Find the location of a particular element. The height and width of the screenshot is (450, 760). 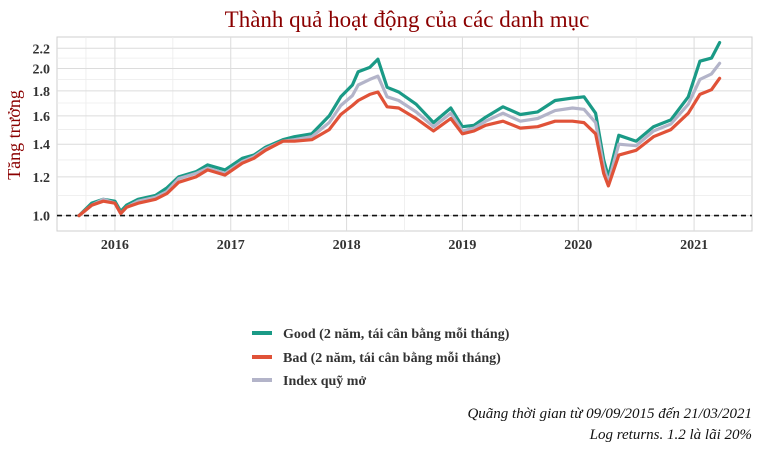

y-tick-label: 2.0 is located at coordinates (42, 69).